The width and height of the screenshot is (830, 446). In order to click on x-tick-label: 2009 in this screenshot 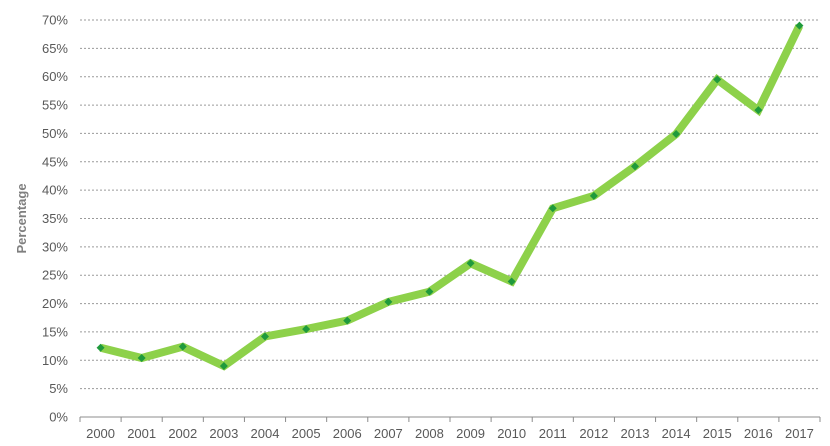, I will do `click(470, 433)`.